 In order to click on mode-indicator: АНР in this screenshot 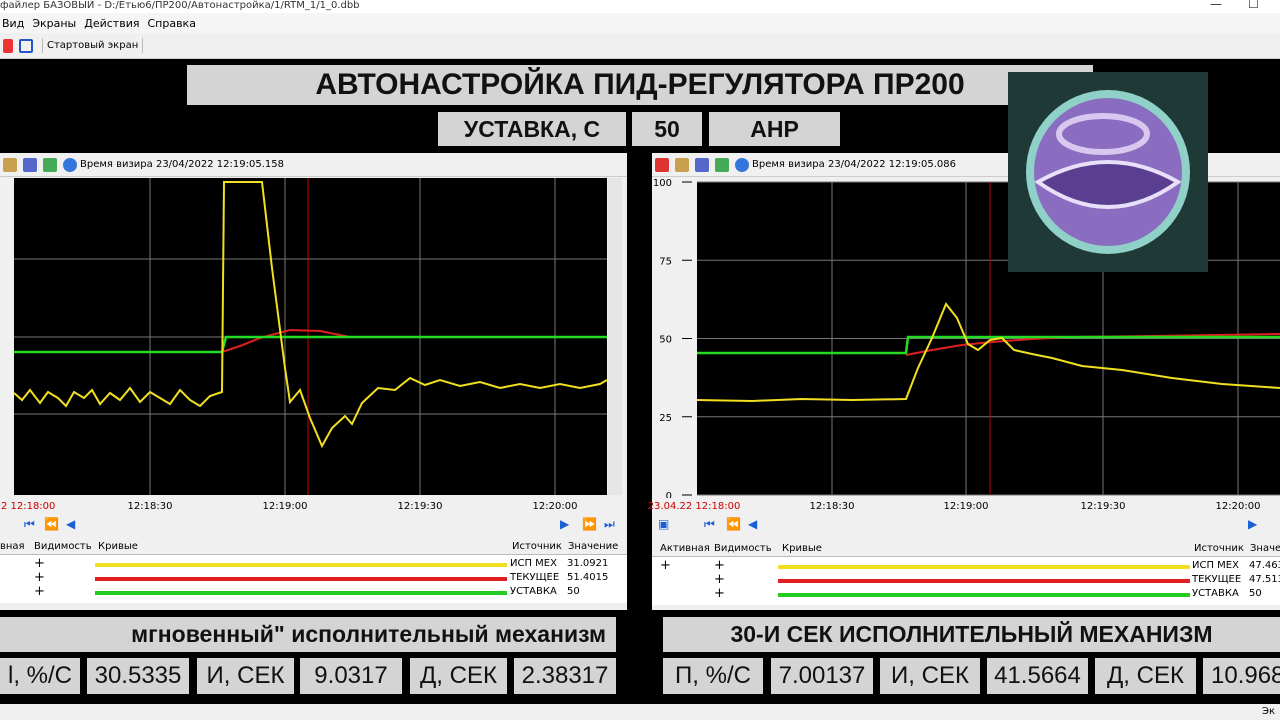, I will do `click(774, 129)`.